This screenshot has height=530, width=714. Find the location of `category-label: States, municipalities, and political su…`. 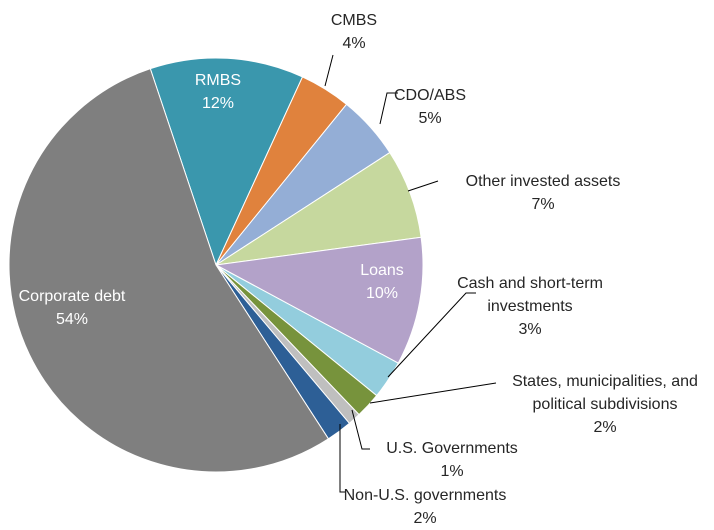

category-label: States, municipalities, and political su… is located at coordinates (605, 393).